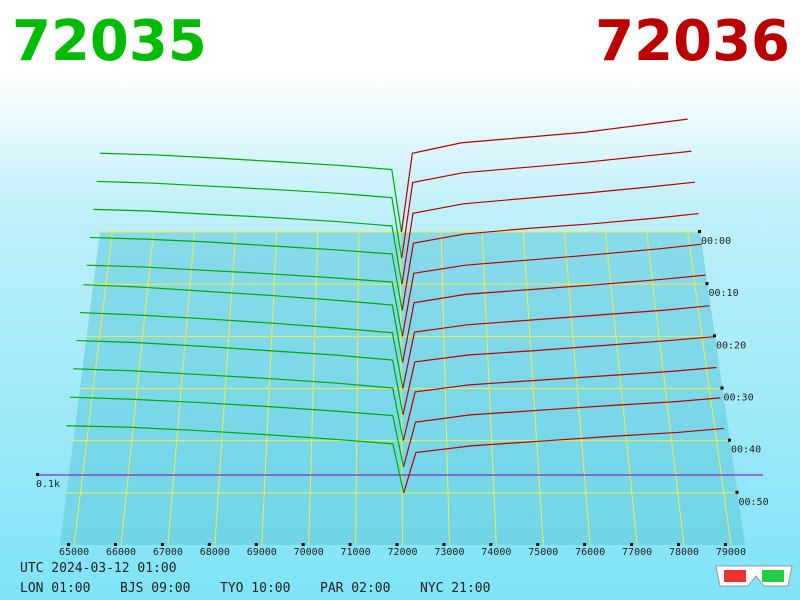 This screenshot has height=600, width=800. What do you see at coordinates (215, 552) in the screenshot?
I see `x-tick-label: 68000` at bounding box center [215, 552].